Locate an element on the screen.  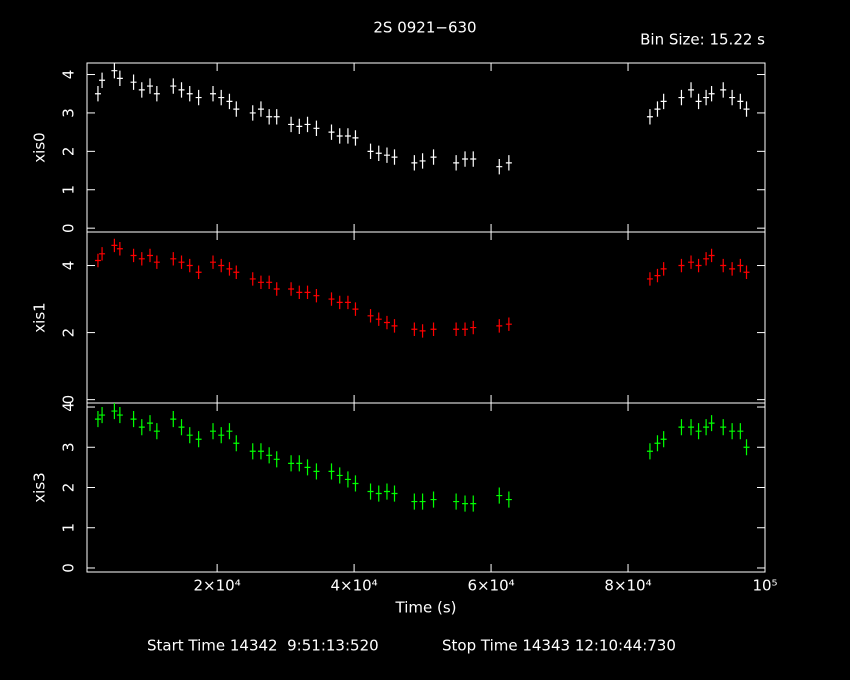
y-axis-label: xis3 is located at coordinates (40, 487).